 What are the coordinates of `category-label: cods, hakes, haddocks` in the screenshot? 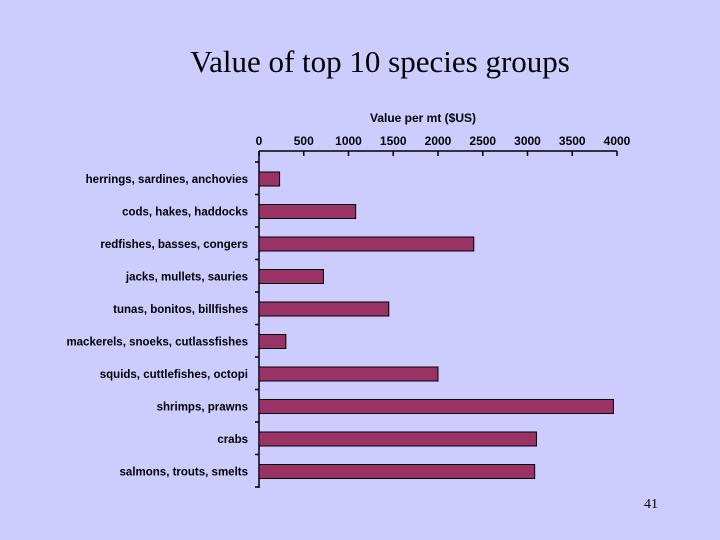 It's located at (185, 213).